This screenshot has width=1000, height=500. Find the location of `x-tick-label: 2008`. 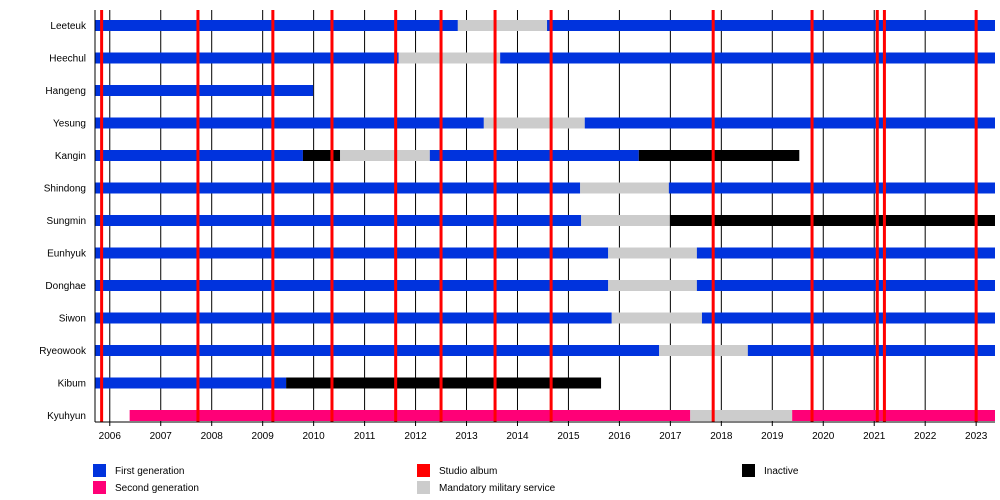

x-tick-label: 2008 is located at coordinates (212, 436).